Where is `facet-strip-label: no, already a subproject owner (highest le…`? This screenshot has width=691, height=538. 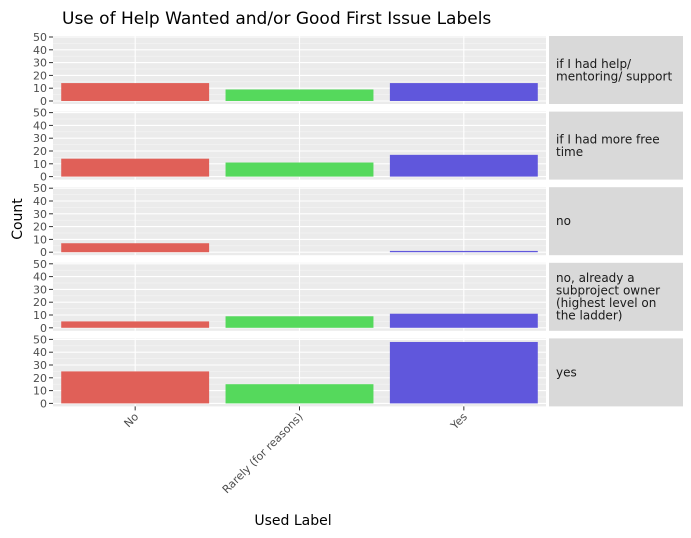
facet-strip-label: no, already a subproject owner (highest le… is located at coordinates (608, 297).